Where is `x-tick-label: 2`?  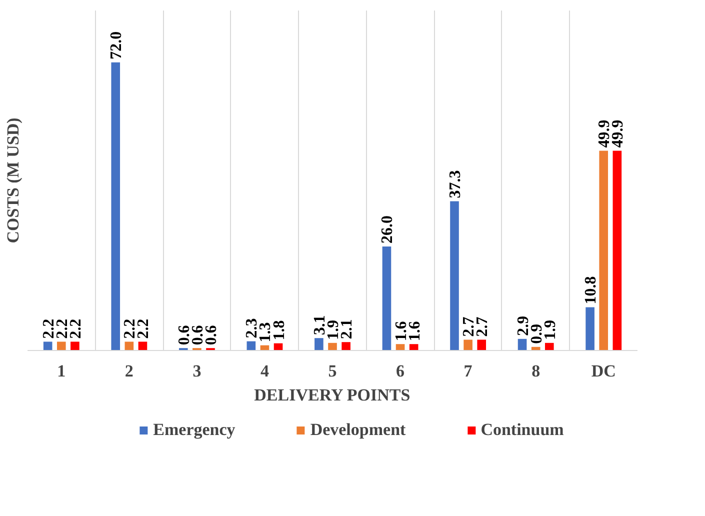 x-tick-label: 2 is located at coordinates (129, 371).